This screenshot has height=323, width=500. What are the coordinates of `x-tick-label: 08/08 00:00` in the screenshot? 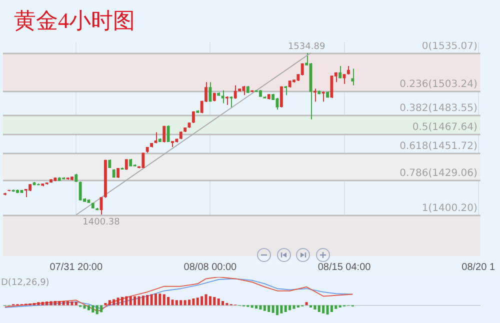 It's located at (211, 267).